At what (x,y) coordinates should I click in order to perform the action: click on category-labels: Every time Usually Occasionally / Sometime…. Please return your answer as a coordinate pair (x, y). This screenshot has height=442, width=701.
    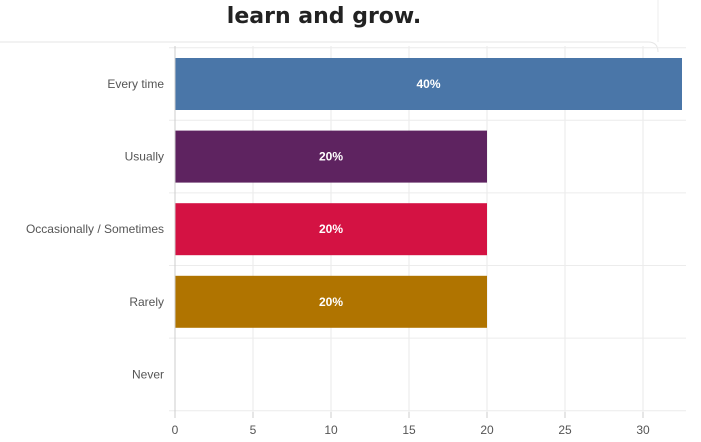
    Looking at the image, I should click on (95, 229).